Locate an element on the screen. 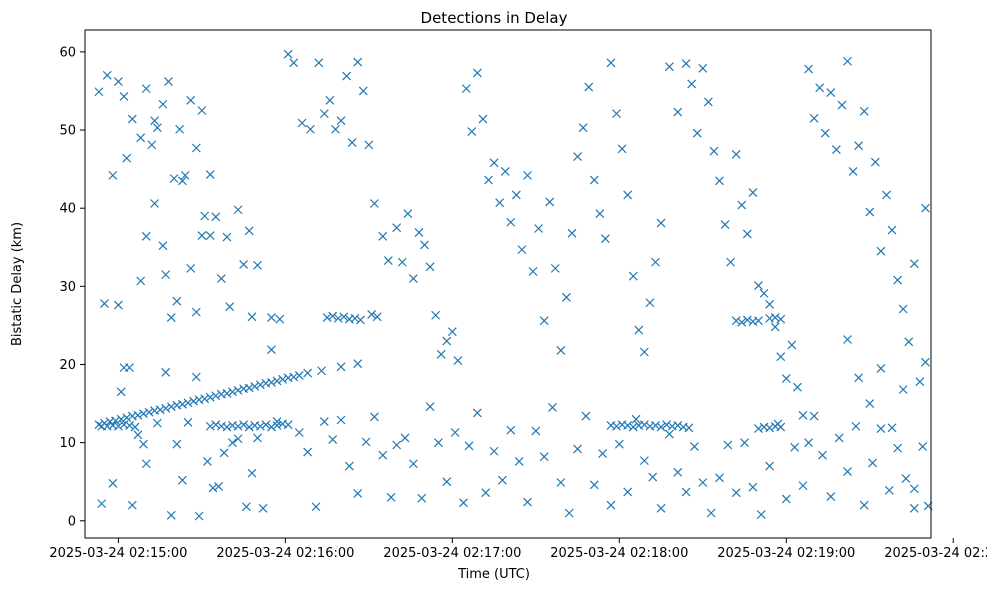  chart-title: Detections in Delay is located at coordinates (494, 18).